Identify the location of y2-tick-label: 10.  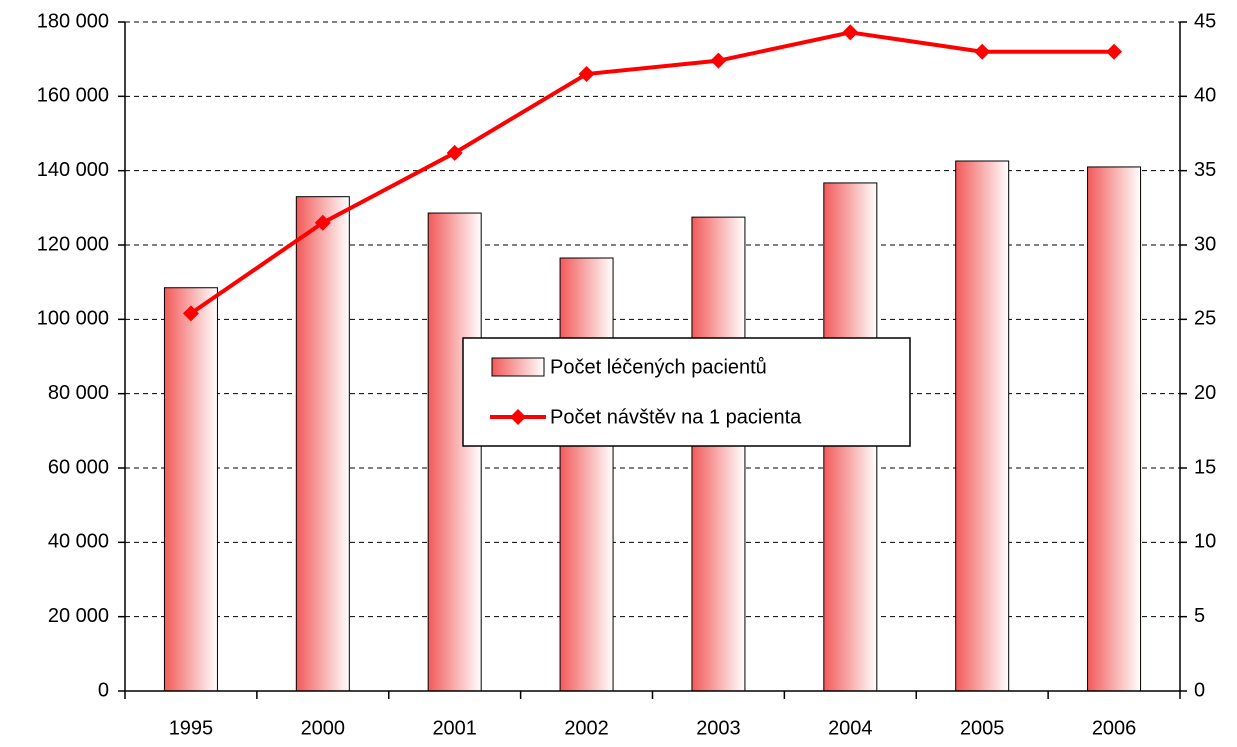
(1205, 542).